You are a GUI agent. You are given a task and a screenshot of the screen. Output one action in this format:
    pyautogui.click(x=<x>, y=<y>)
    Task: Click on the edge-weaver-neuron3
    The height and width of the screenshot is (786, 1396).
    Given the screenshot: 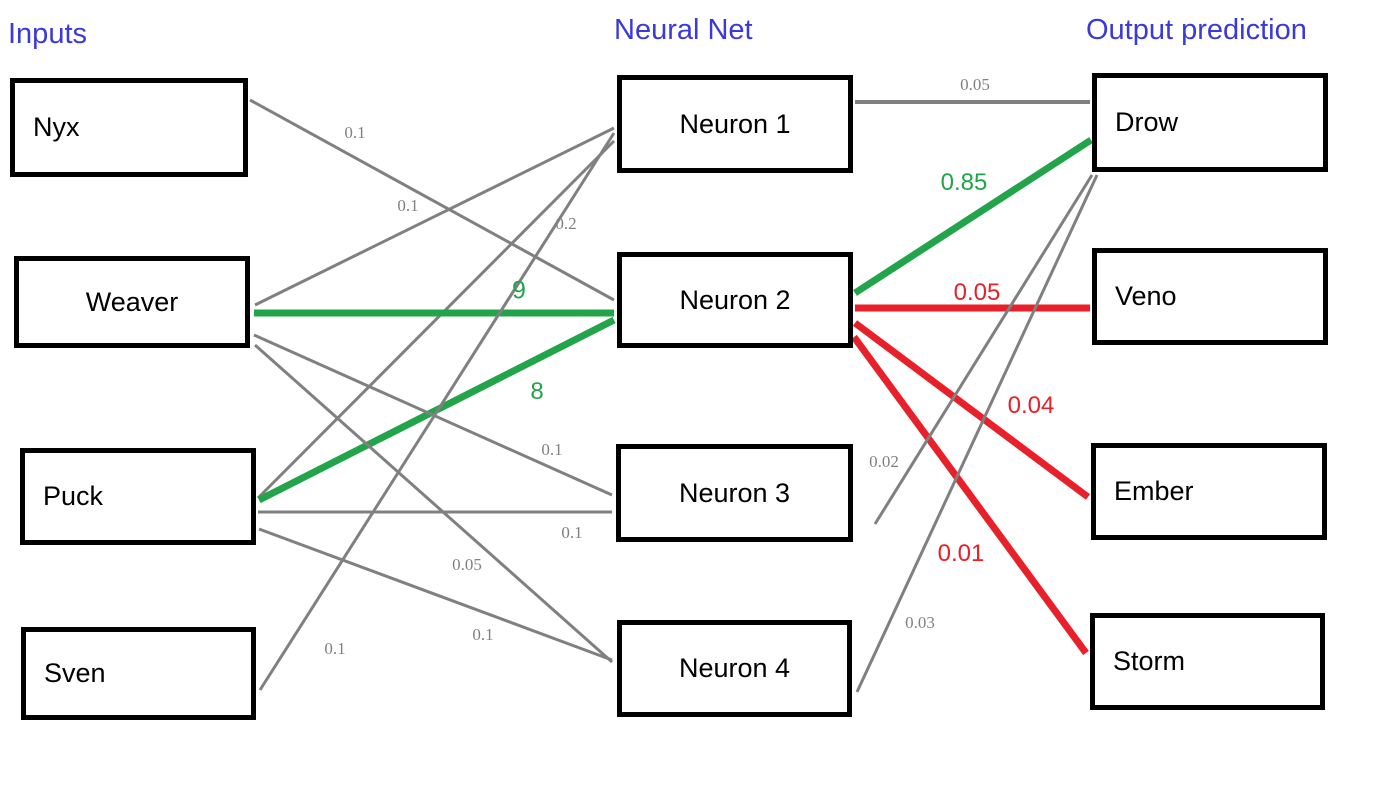 What is the action you would take?
    pyautogui.click(x=433, y=415)
    